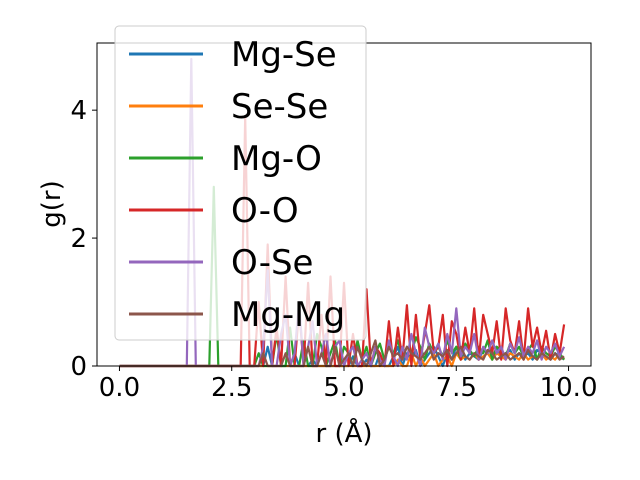 Image resolution: width=640 pixels, height=480 pixels. I want to click on y-tick-label: 4, so click(78, 111).